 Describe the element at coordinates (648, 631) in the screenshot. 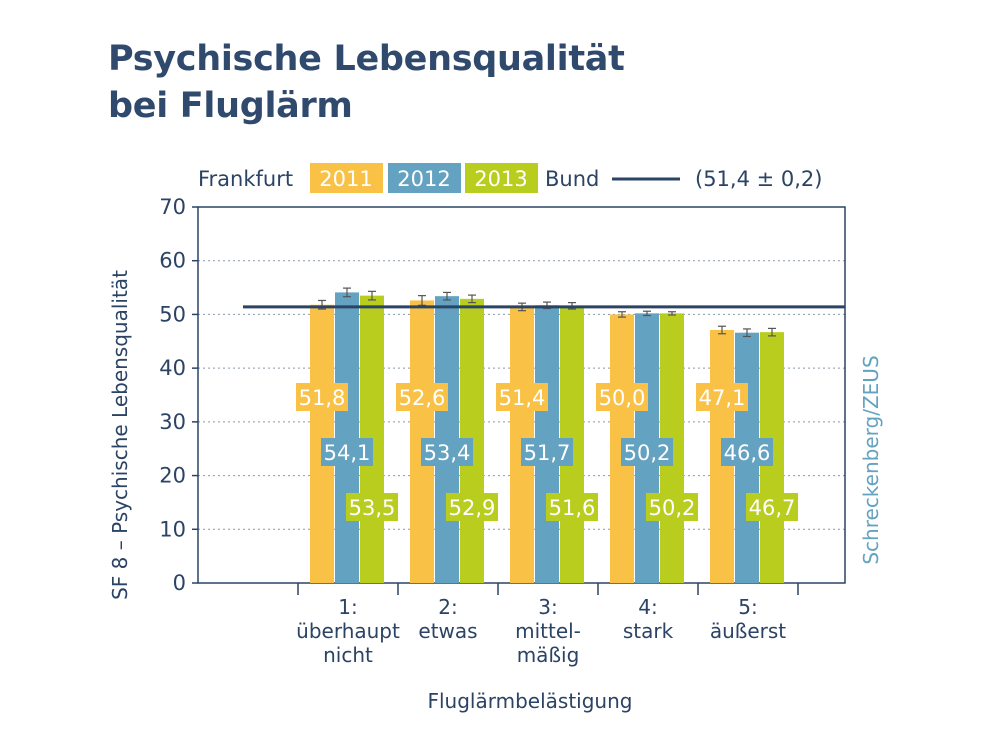

I see `x-category-label: stark` at that location.